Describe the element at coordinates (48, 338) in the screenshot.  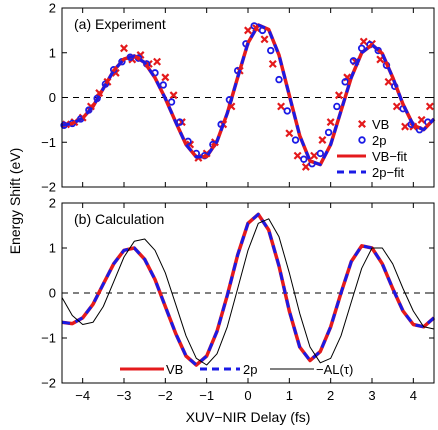
I see `y-tick-label-b-1: −1` at that location.